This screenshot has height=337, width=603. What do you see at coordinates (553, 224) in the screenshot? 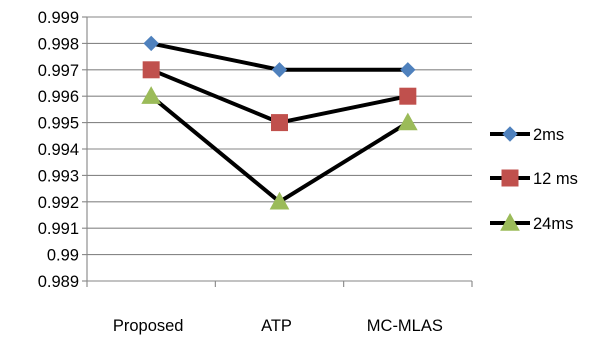
I see `legend-label: 24ms` at bounding box center [553, 224].